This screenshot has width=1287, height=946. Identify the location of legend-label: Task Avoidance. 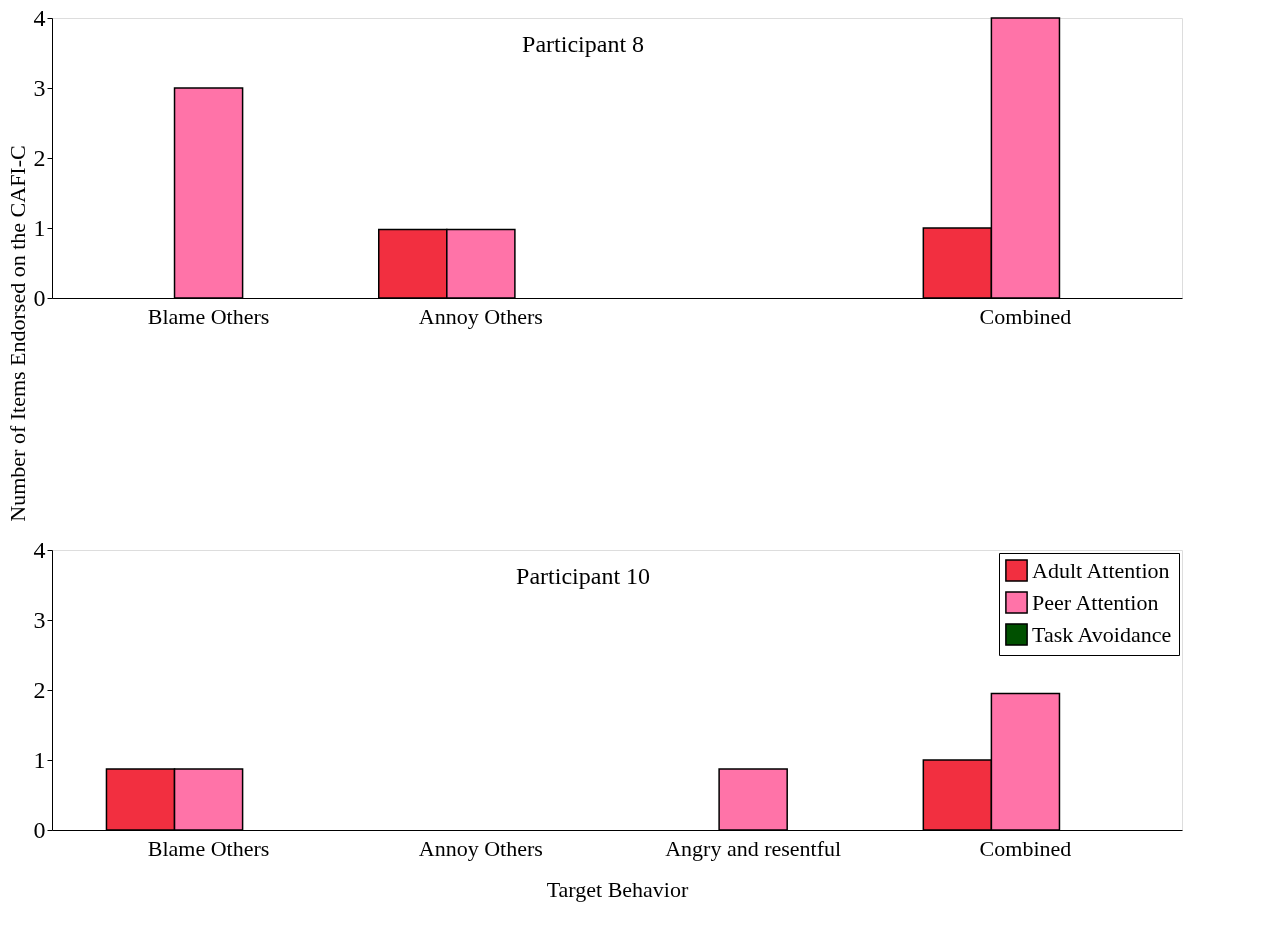
(1102, 634).